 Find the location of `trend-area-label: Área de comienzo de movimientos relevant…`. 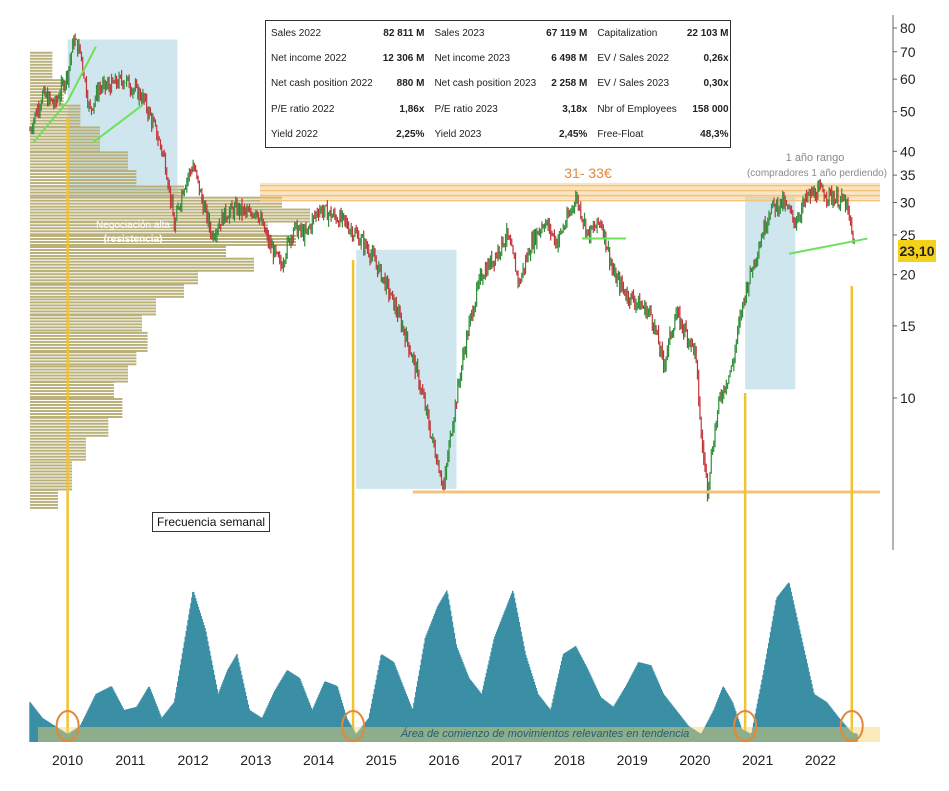

trend-area-label: Área de comienzo de movimientos relevant… is located at coordinates (545, 734).